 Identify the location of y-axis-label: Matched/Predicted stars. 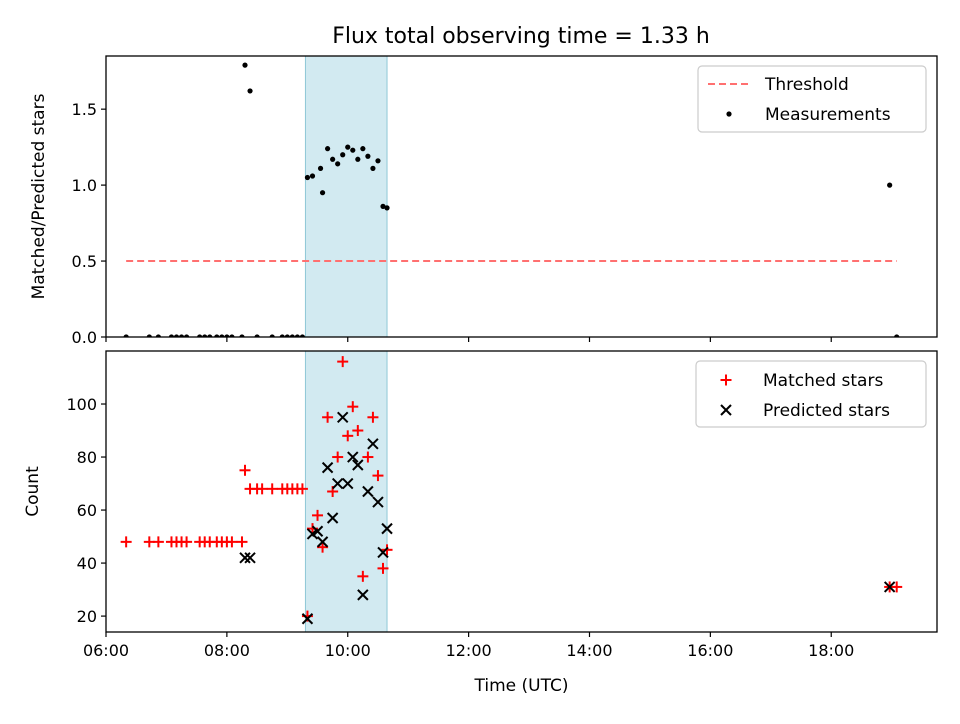
(39, 196).